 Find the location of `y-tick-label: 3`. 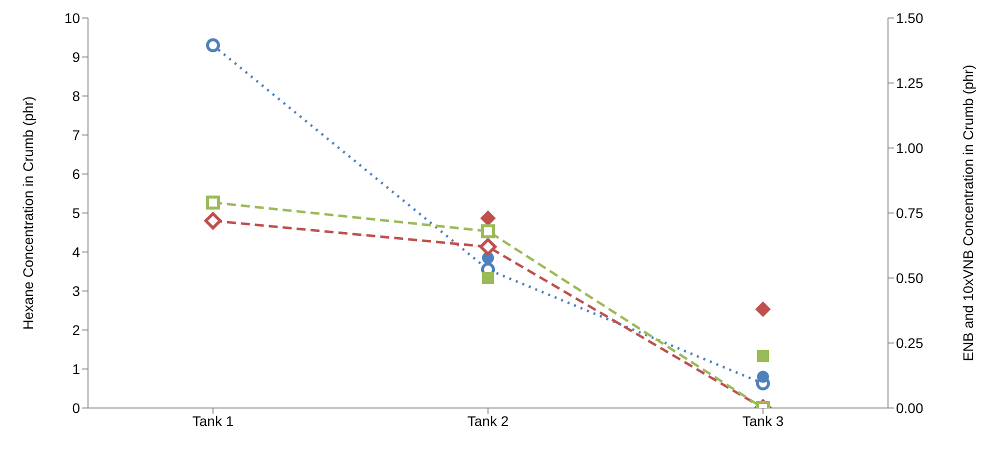

y-tick-label: 3 is located at coordinates (76, 290).